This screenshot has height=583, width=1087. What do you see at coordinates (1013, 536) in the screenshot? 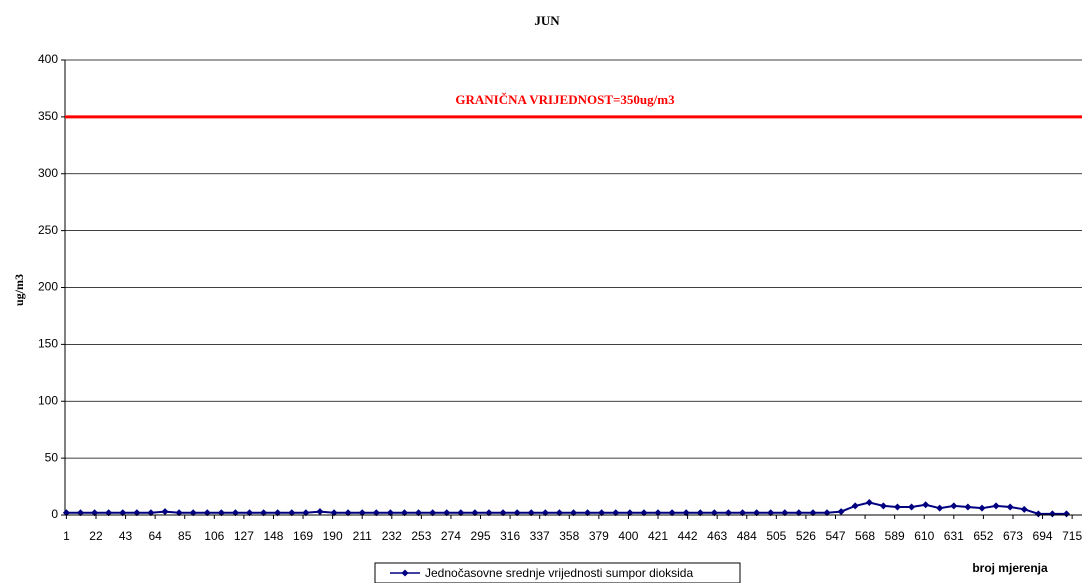
I see `x-tick-label: 673` at bounding box center [1013, 536].